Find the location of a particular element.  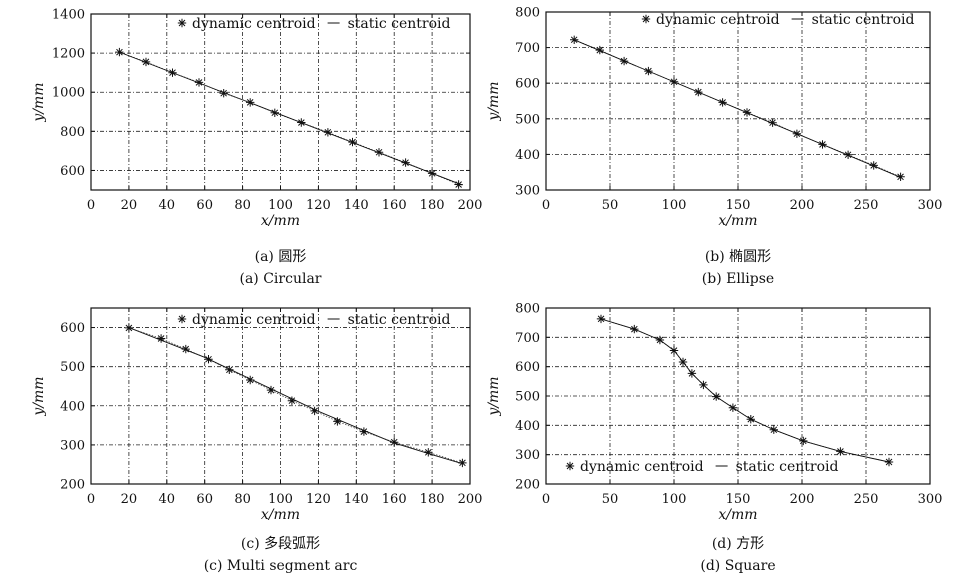

y-tick-label: 1400 is located at coordinates (68, 15).